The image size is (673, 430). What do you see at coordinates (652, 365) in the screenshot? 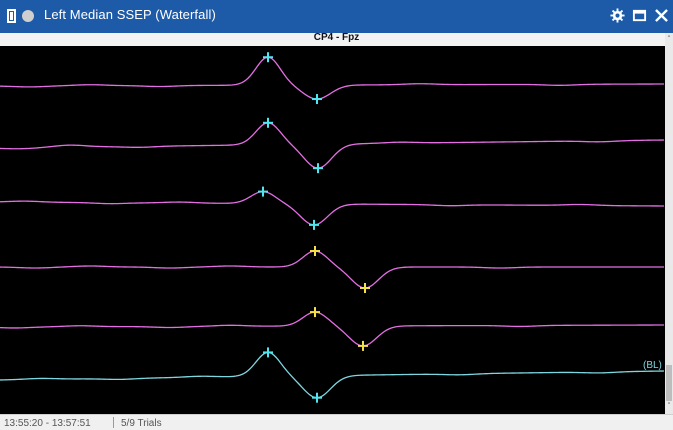
I see `baseline-label: (BL)` at bounding box center [652, 365].